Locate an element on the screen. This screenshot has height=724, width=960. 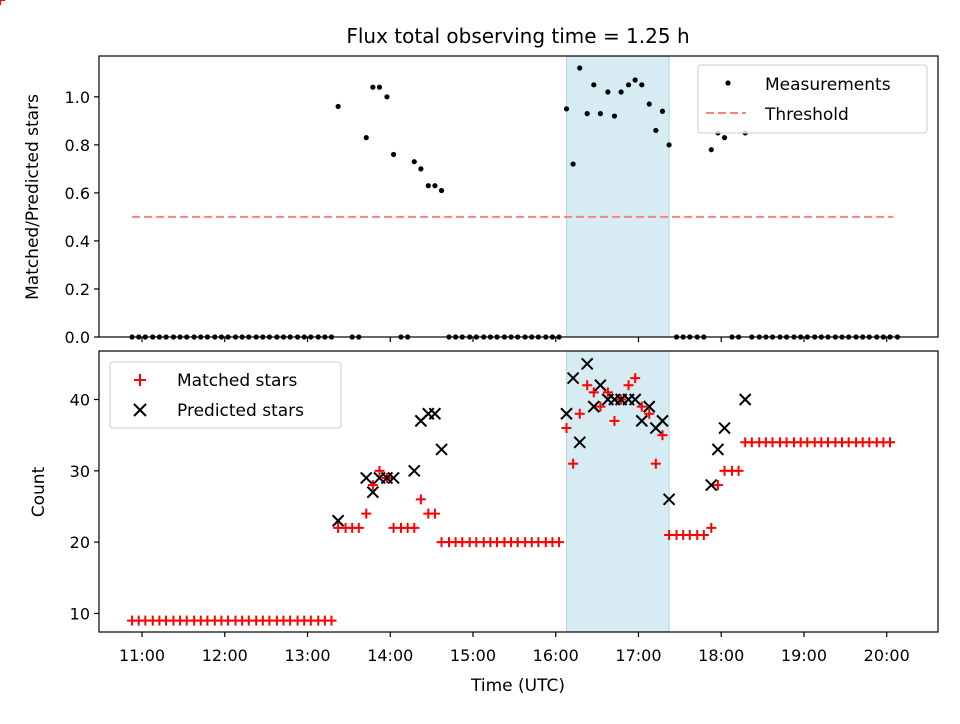
x-tick-label: 18:00 is located at coordinates (721, 655).